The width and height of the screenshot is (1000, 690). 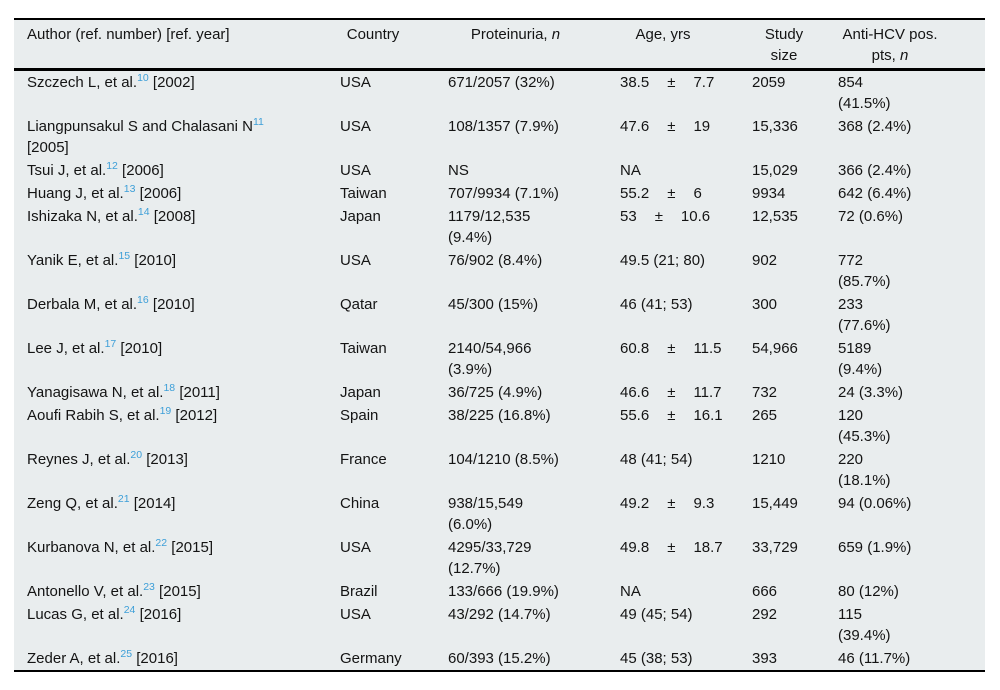 I want to click on proteinuria-cell: 4295/33,729 (12.7%), so click(x=534, y=558).